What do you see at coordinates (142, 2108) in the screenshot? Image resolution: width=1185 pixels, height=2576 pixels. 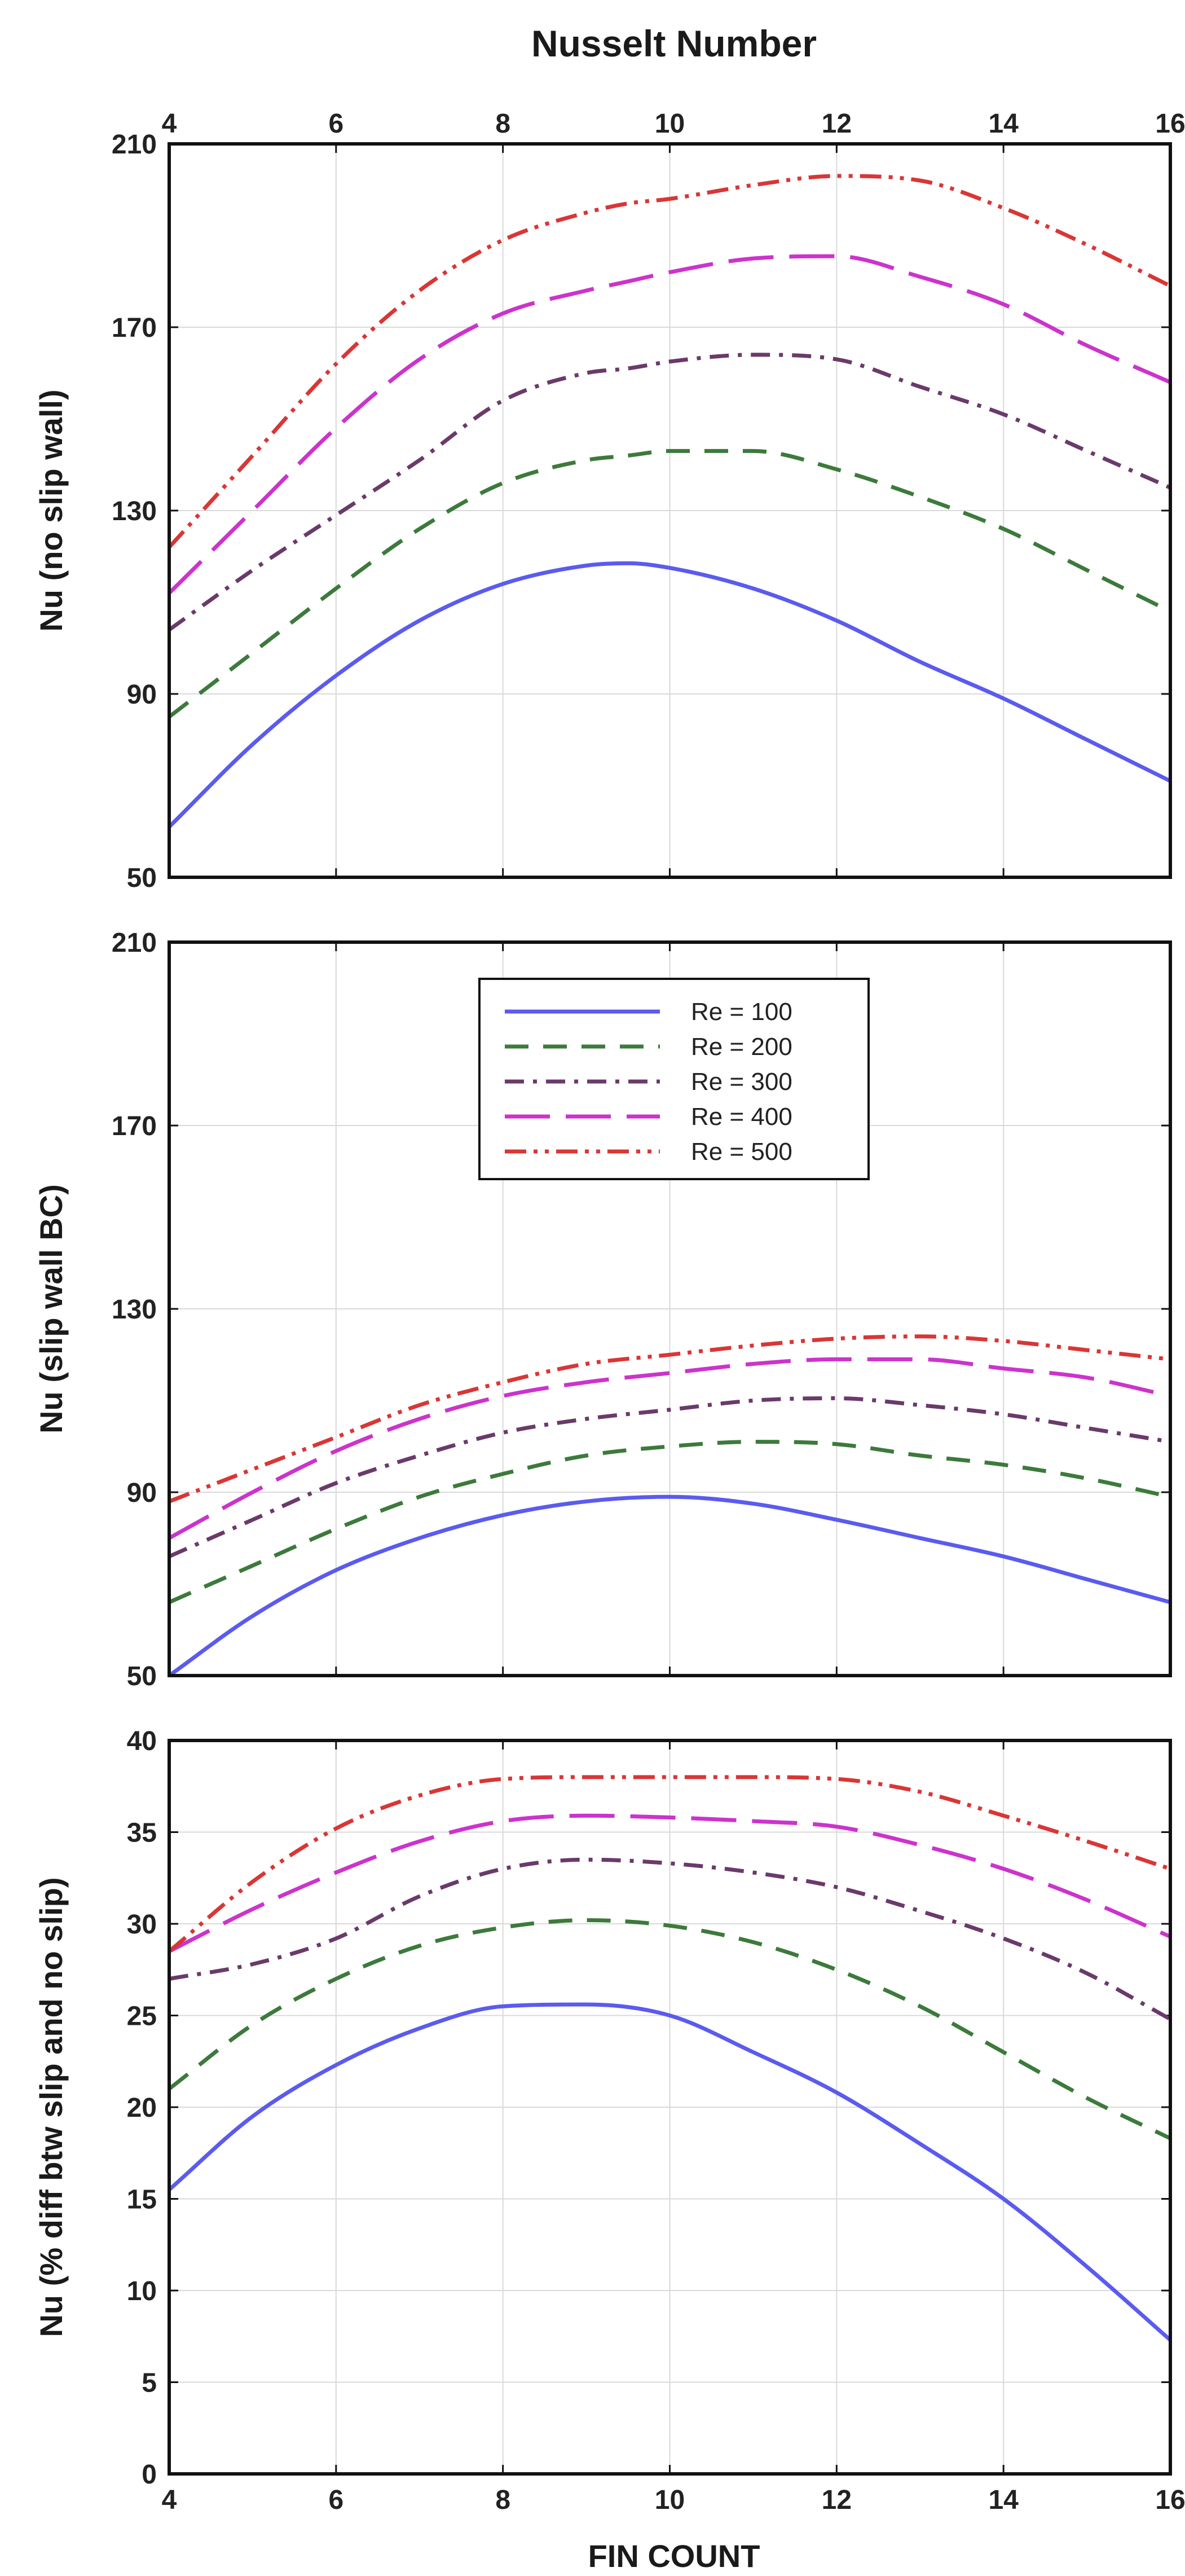 I see `y-tick-label: 20` at bounding box center [142, 2108].